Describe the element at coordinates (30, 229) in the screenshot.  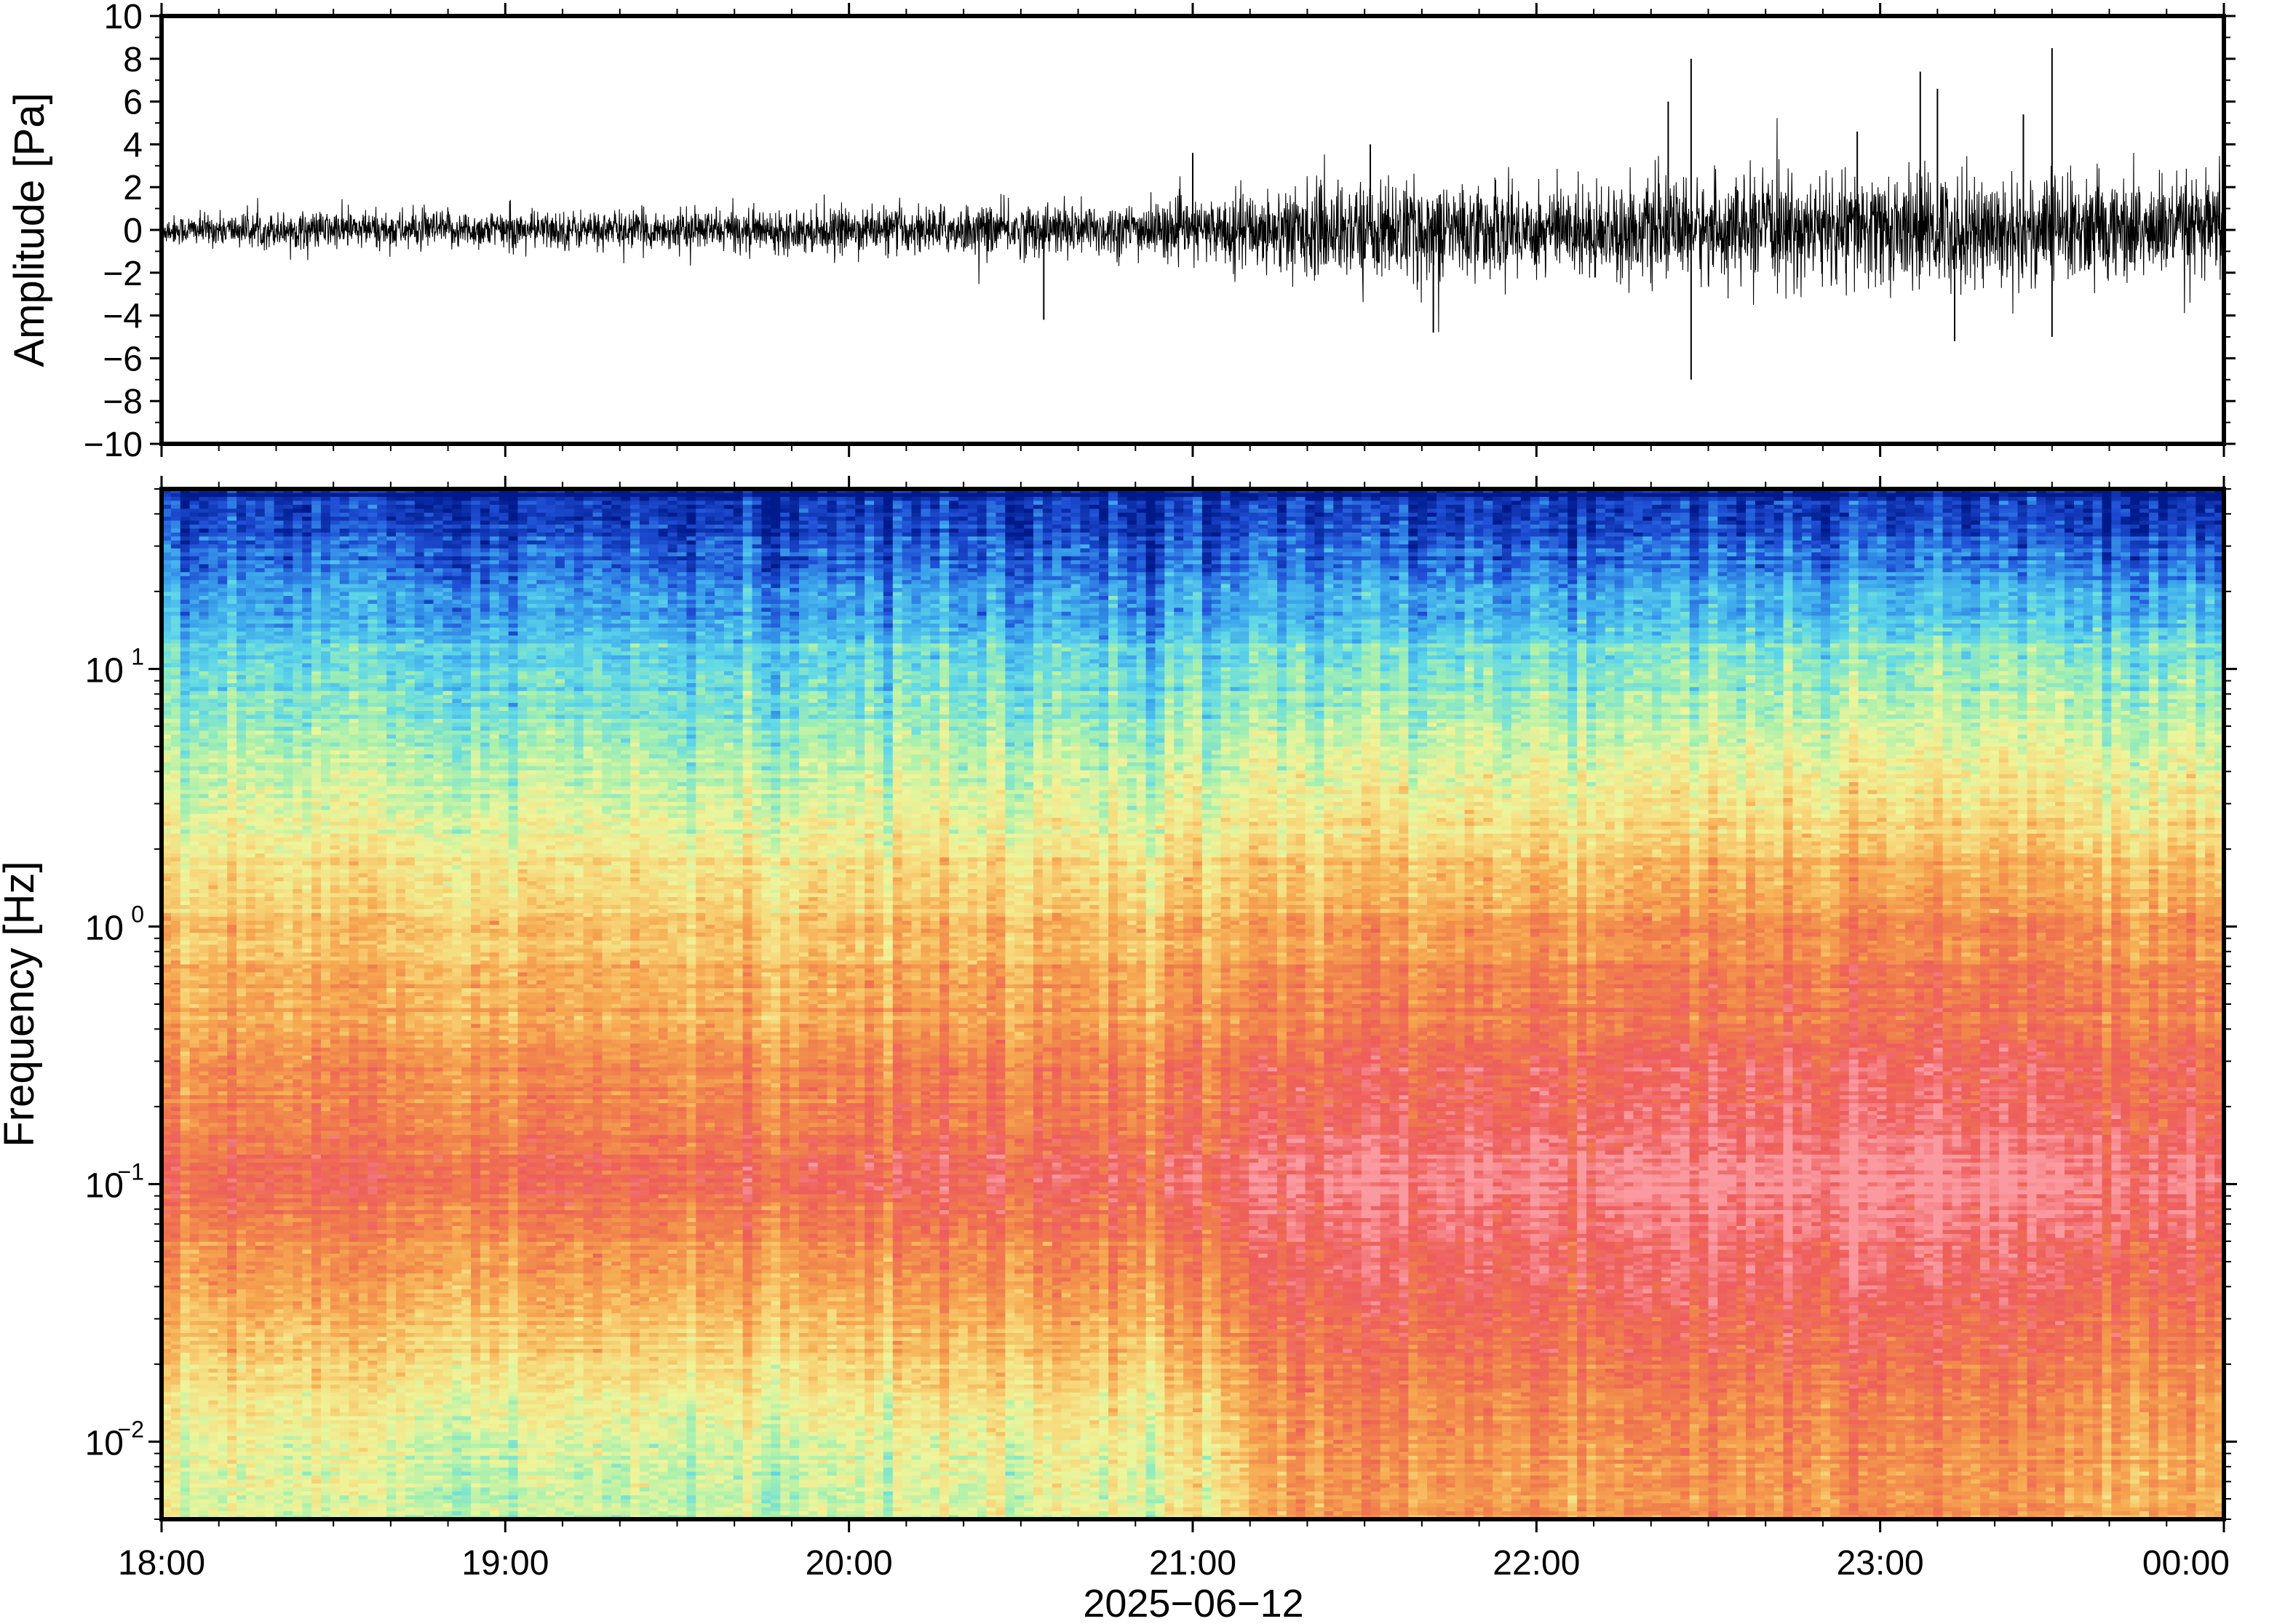
I see `waveform-ylabel: Amplitude [Pa]` at that location.